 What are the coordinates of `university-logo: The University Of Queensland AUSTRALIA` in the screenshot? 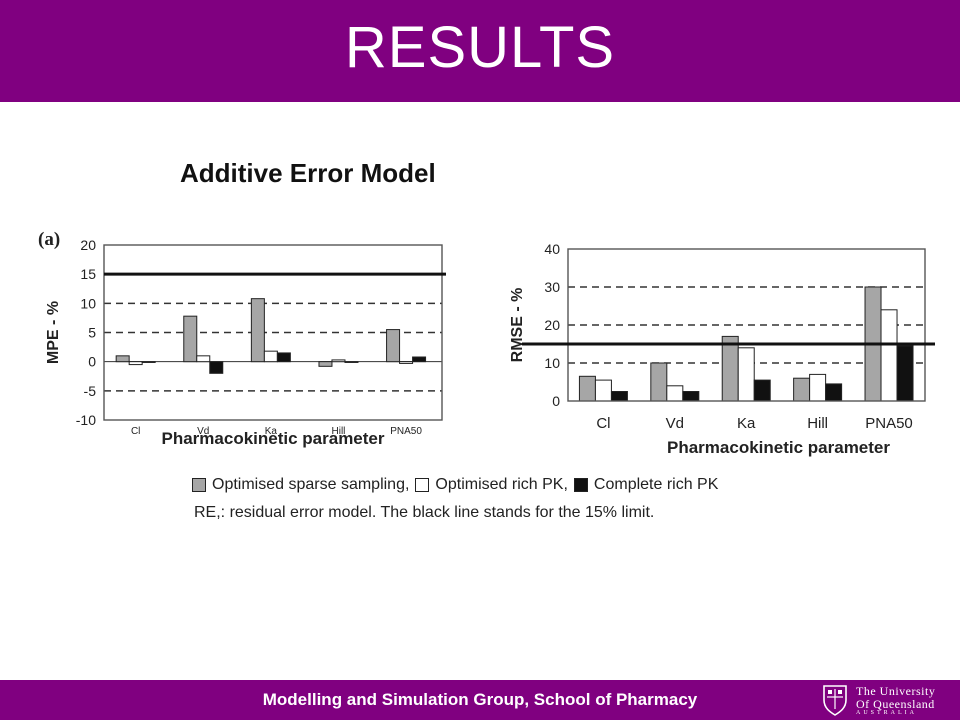 It's located at (887, 700).